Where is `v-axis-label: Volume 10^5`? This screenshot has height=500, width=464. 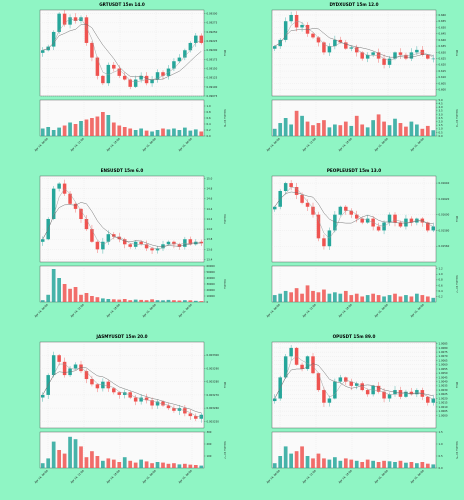 v-axis-label: Volume 10^5 is located at coordinates (457, 450).